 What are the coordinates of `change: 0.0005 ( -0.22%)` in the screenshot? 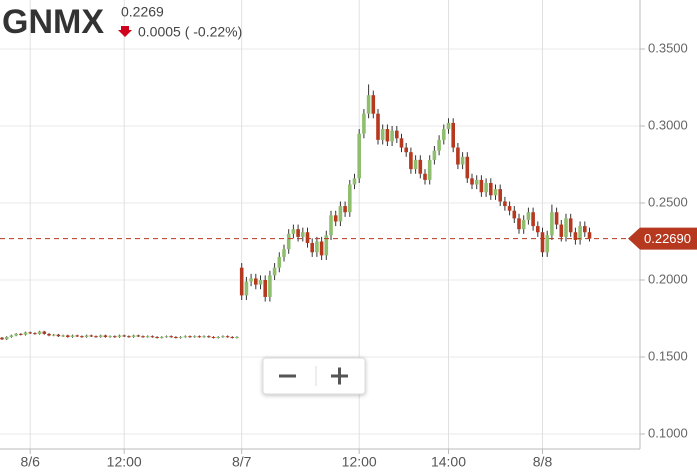 It's located at (190, 32).